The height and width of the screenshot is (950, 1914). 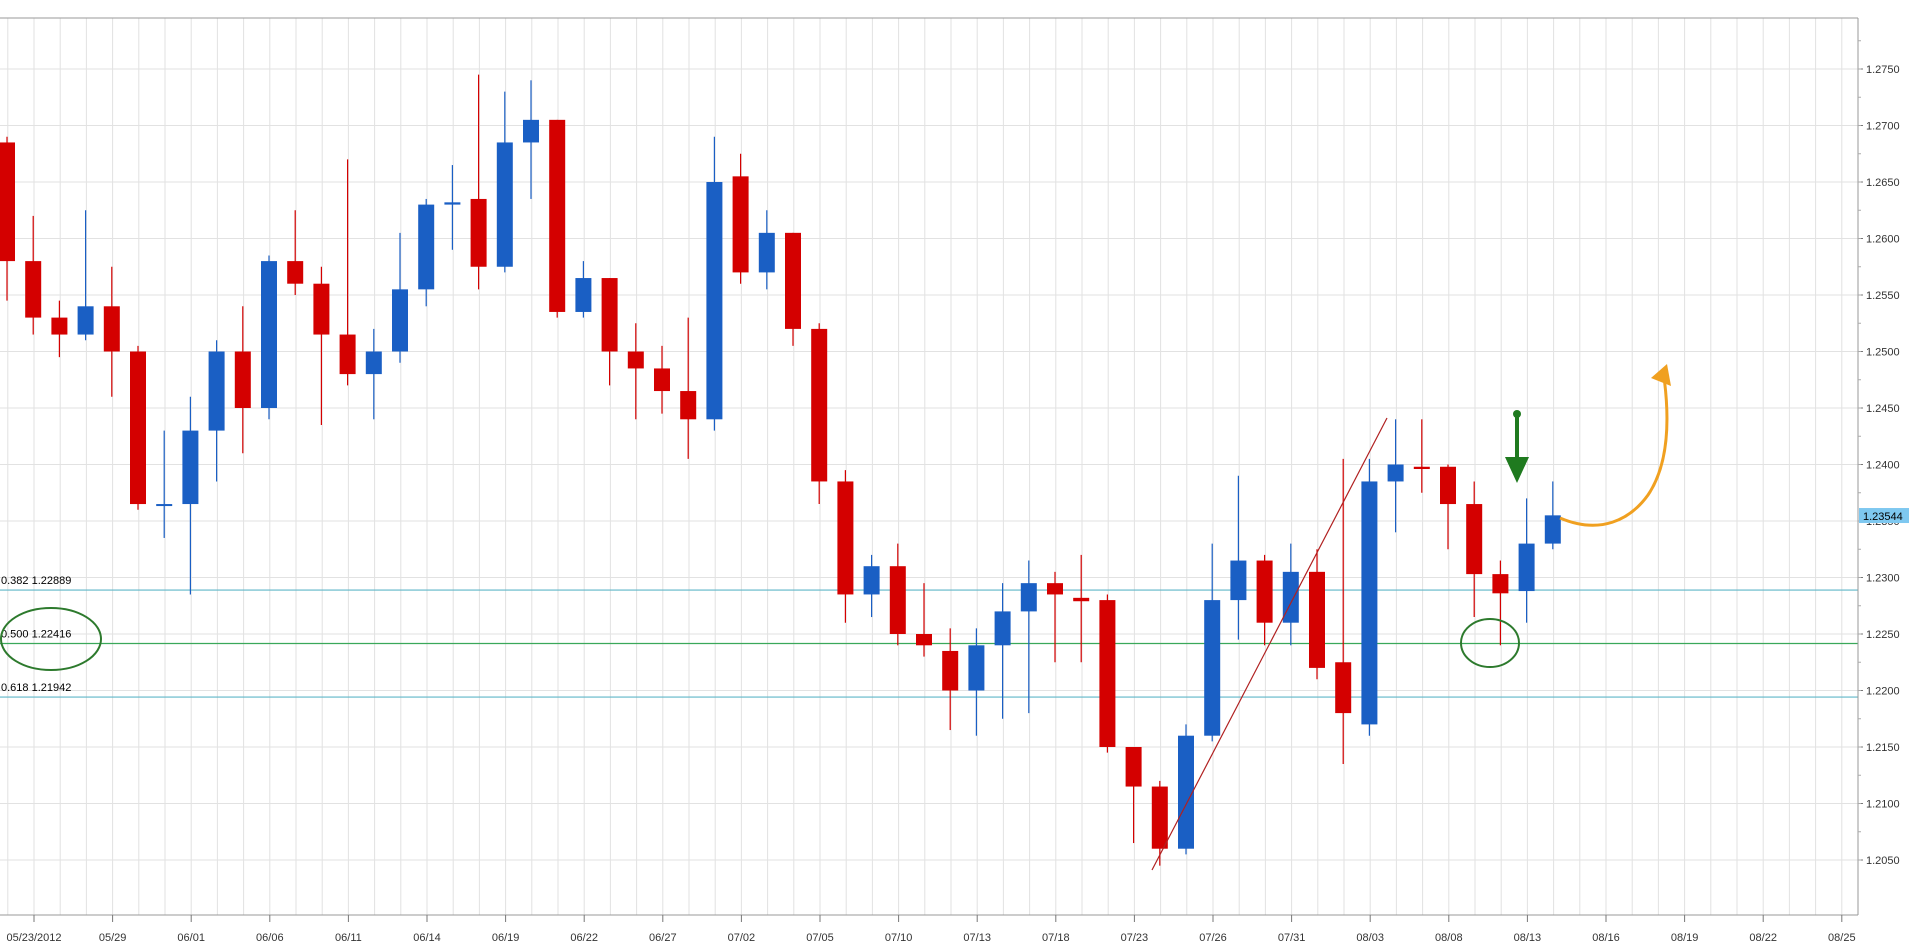 What do you see at coordinates (36, 581) in the screenshot?
I see `fib-level-label: 0.382 1.22889` at bounding box center [36, 581].